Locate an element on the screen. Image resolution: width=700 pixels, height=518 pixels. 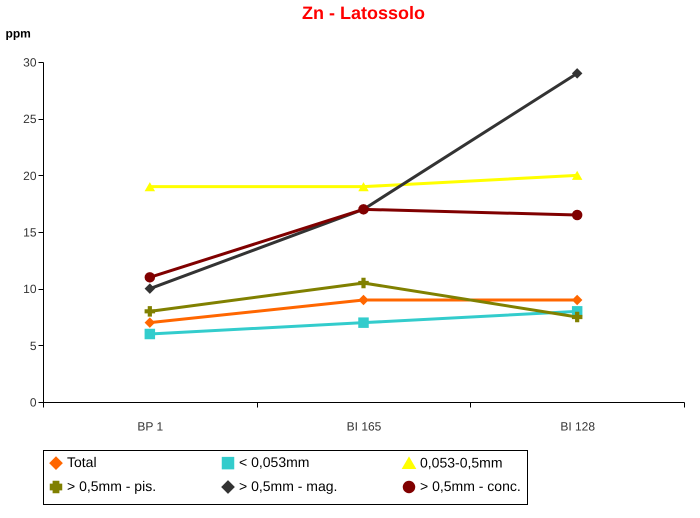
x-tick-label: BP 1 is located at coordinates (150, 427).